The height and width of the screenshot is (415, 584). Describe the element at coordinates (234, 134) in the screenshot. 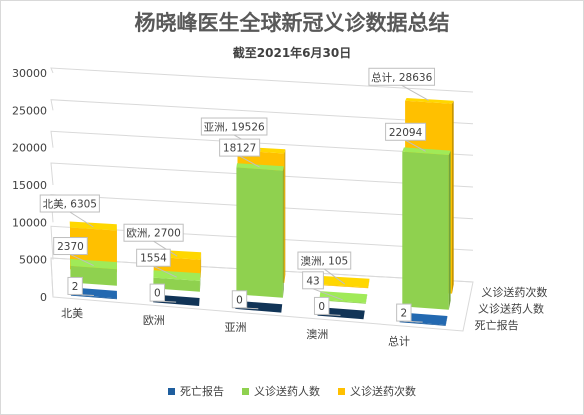

I see `data-label: 亚洲, 19526` at that location.